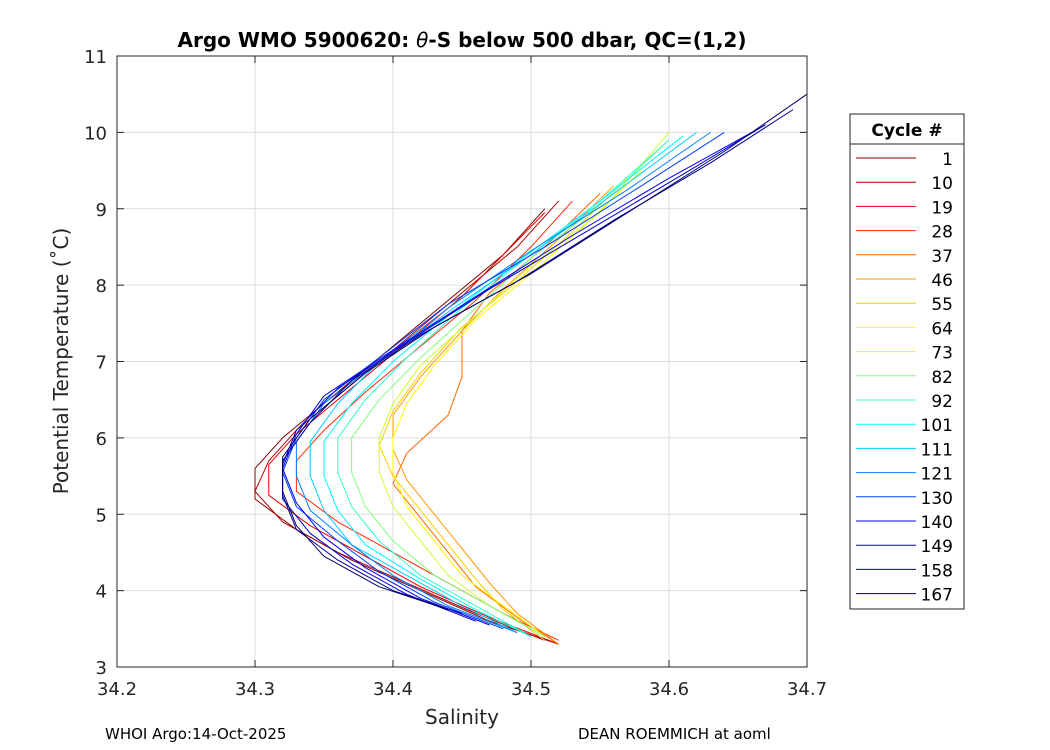 This screenshot has width=1050, height=750. What do you see at coordinates (101, 515) in the screenshot?
I see `y-tick-label: 5` at bounding box center [101, 515].